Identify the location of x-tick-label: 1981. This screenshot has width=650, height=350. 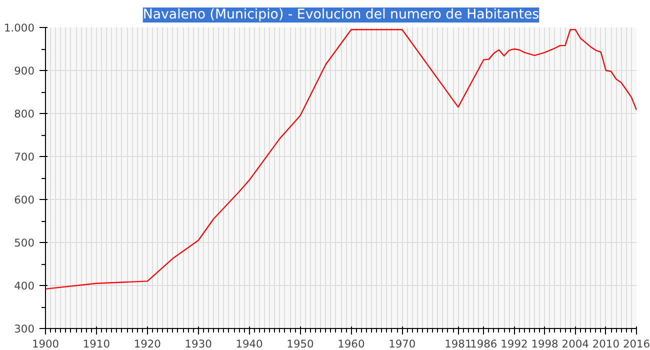
(458, 344).